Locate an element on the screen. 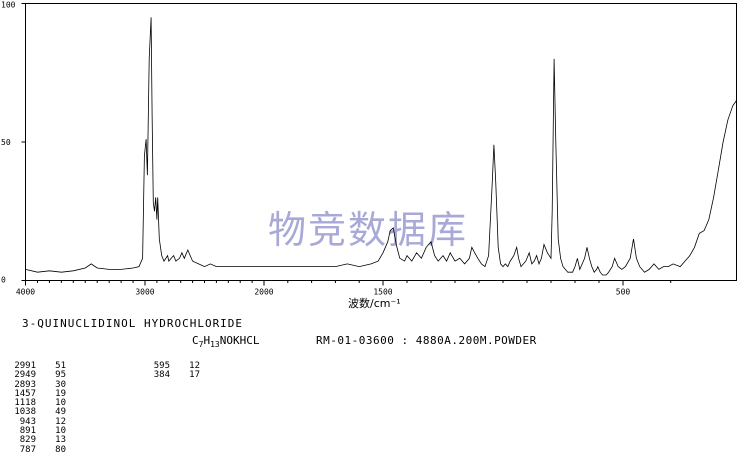 This screenshot has width=738, height=457. peak-row: 595 12 is located at coordinates (171, 366).